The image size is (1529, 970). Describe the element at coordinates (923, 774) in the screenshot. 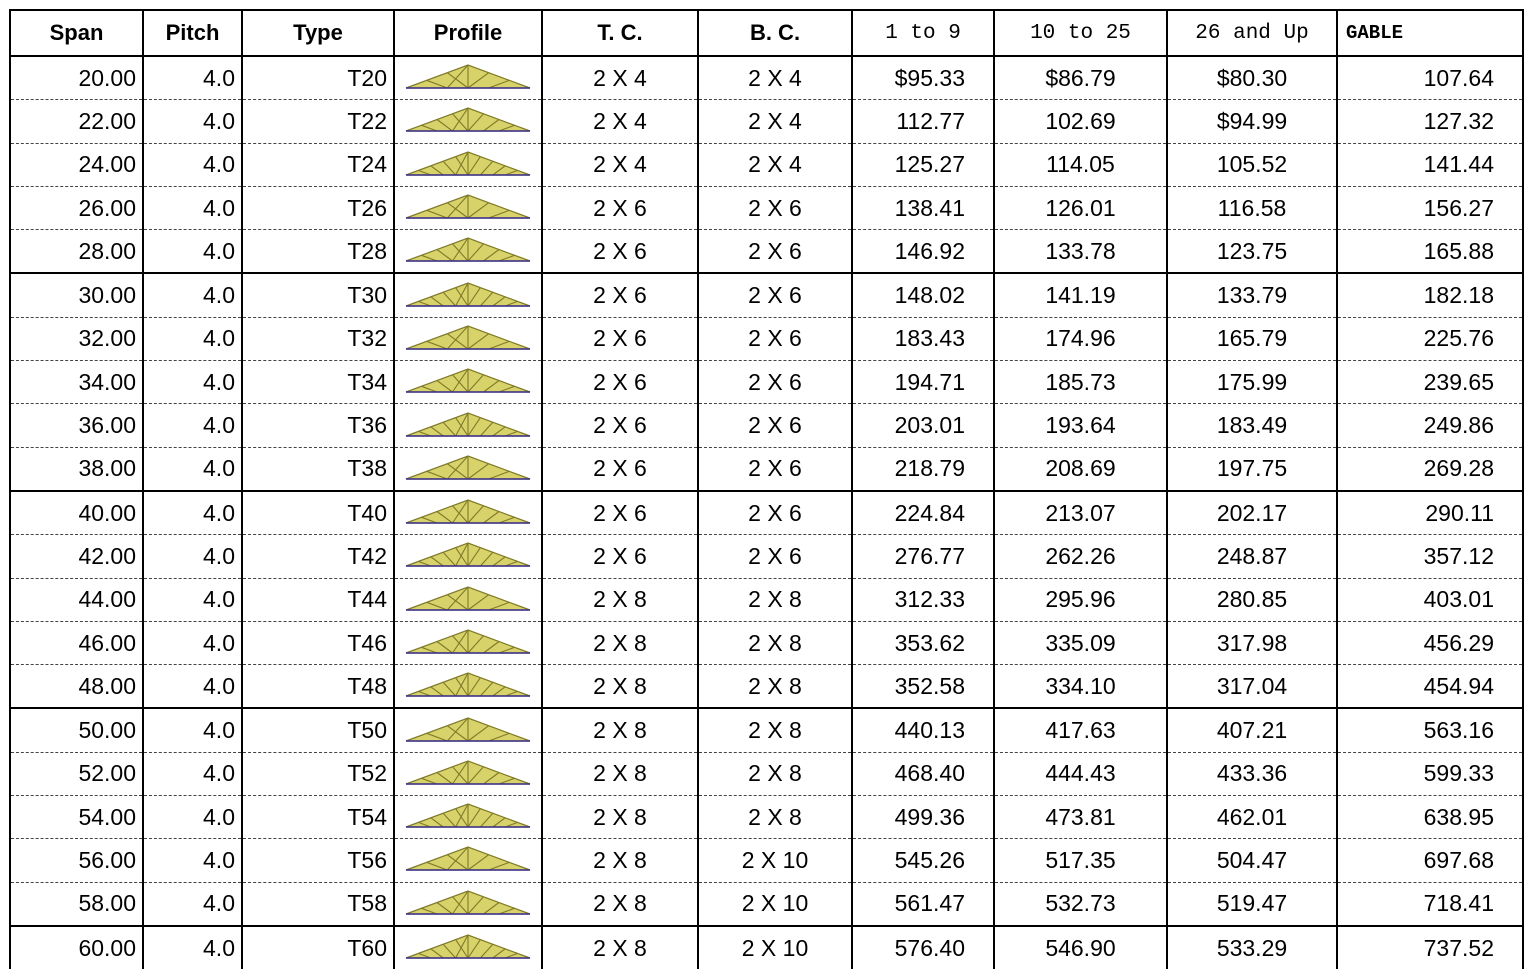

I see `price-1-to-9-cell: 468.40` at that location.